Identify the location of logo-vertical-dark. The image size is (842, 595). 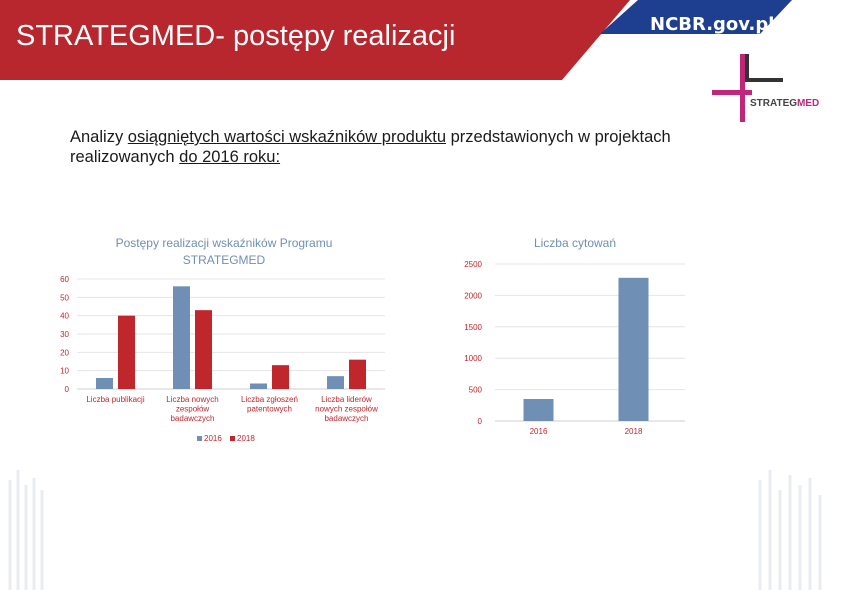
(747, 67).